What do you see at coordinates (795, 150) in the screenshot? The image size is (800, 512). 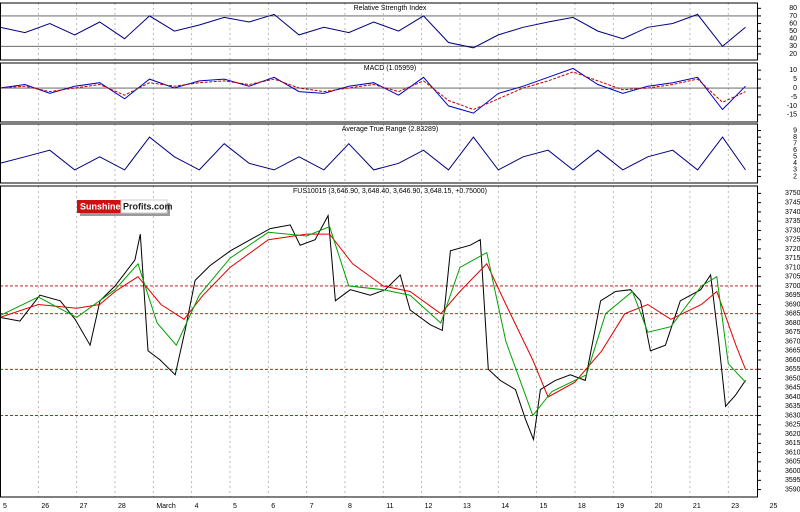 I see `y-tick-label: 6` at bounding box center [795, 150].